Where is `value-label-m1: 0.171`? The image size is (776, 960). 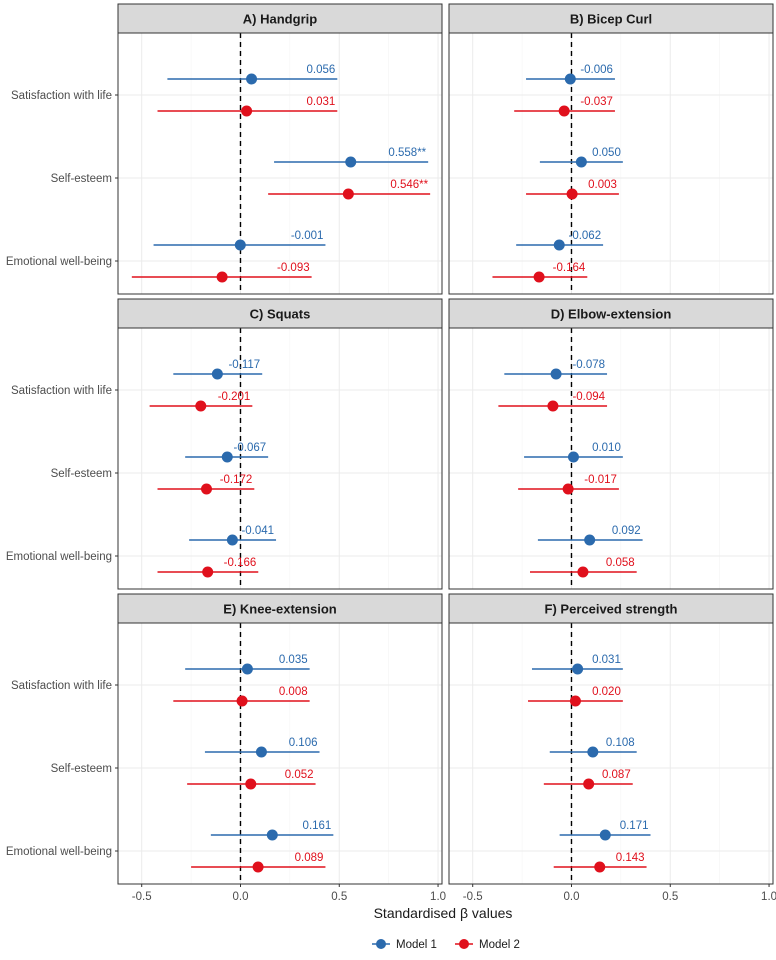
value-label-m1: 0.171 is located at coordinates (634, 826).